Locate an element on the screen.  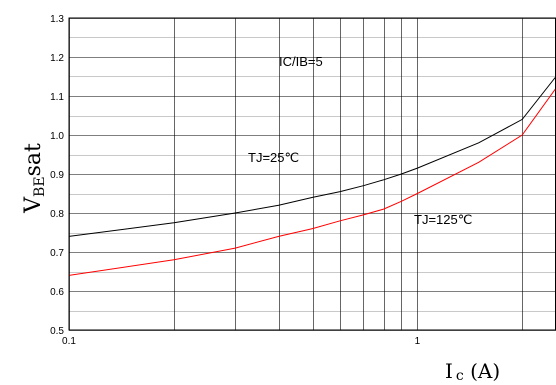
y-tick-label: 1.0 is located at coordinates (57, 136).